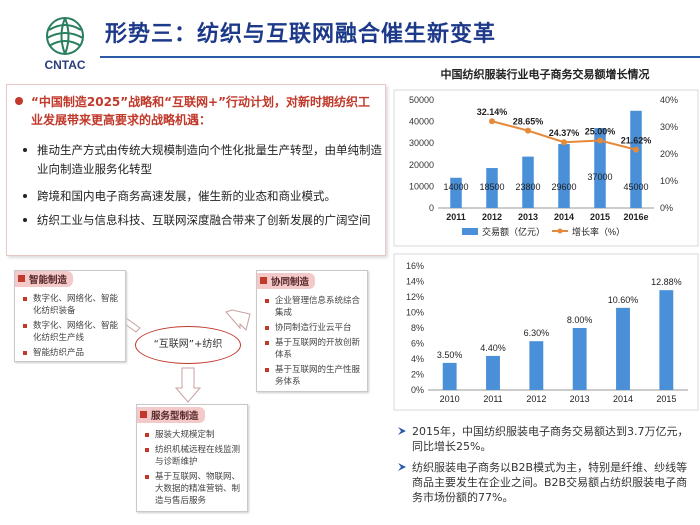 The height and width of the screenshot is (525, 700). I want to click on chart1-y-tick: 50000, so click(421, 100).